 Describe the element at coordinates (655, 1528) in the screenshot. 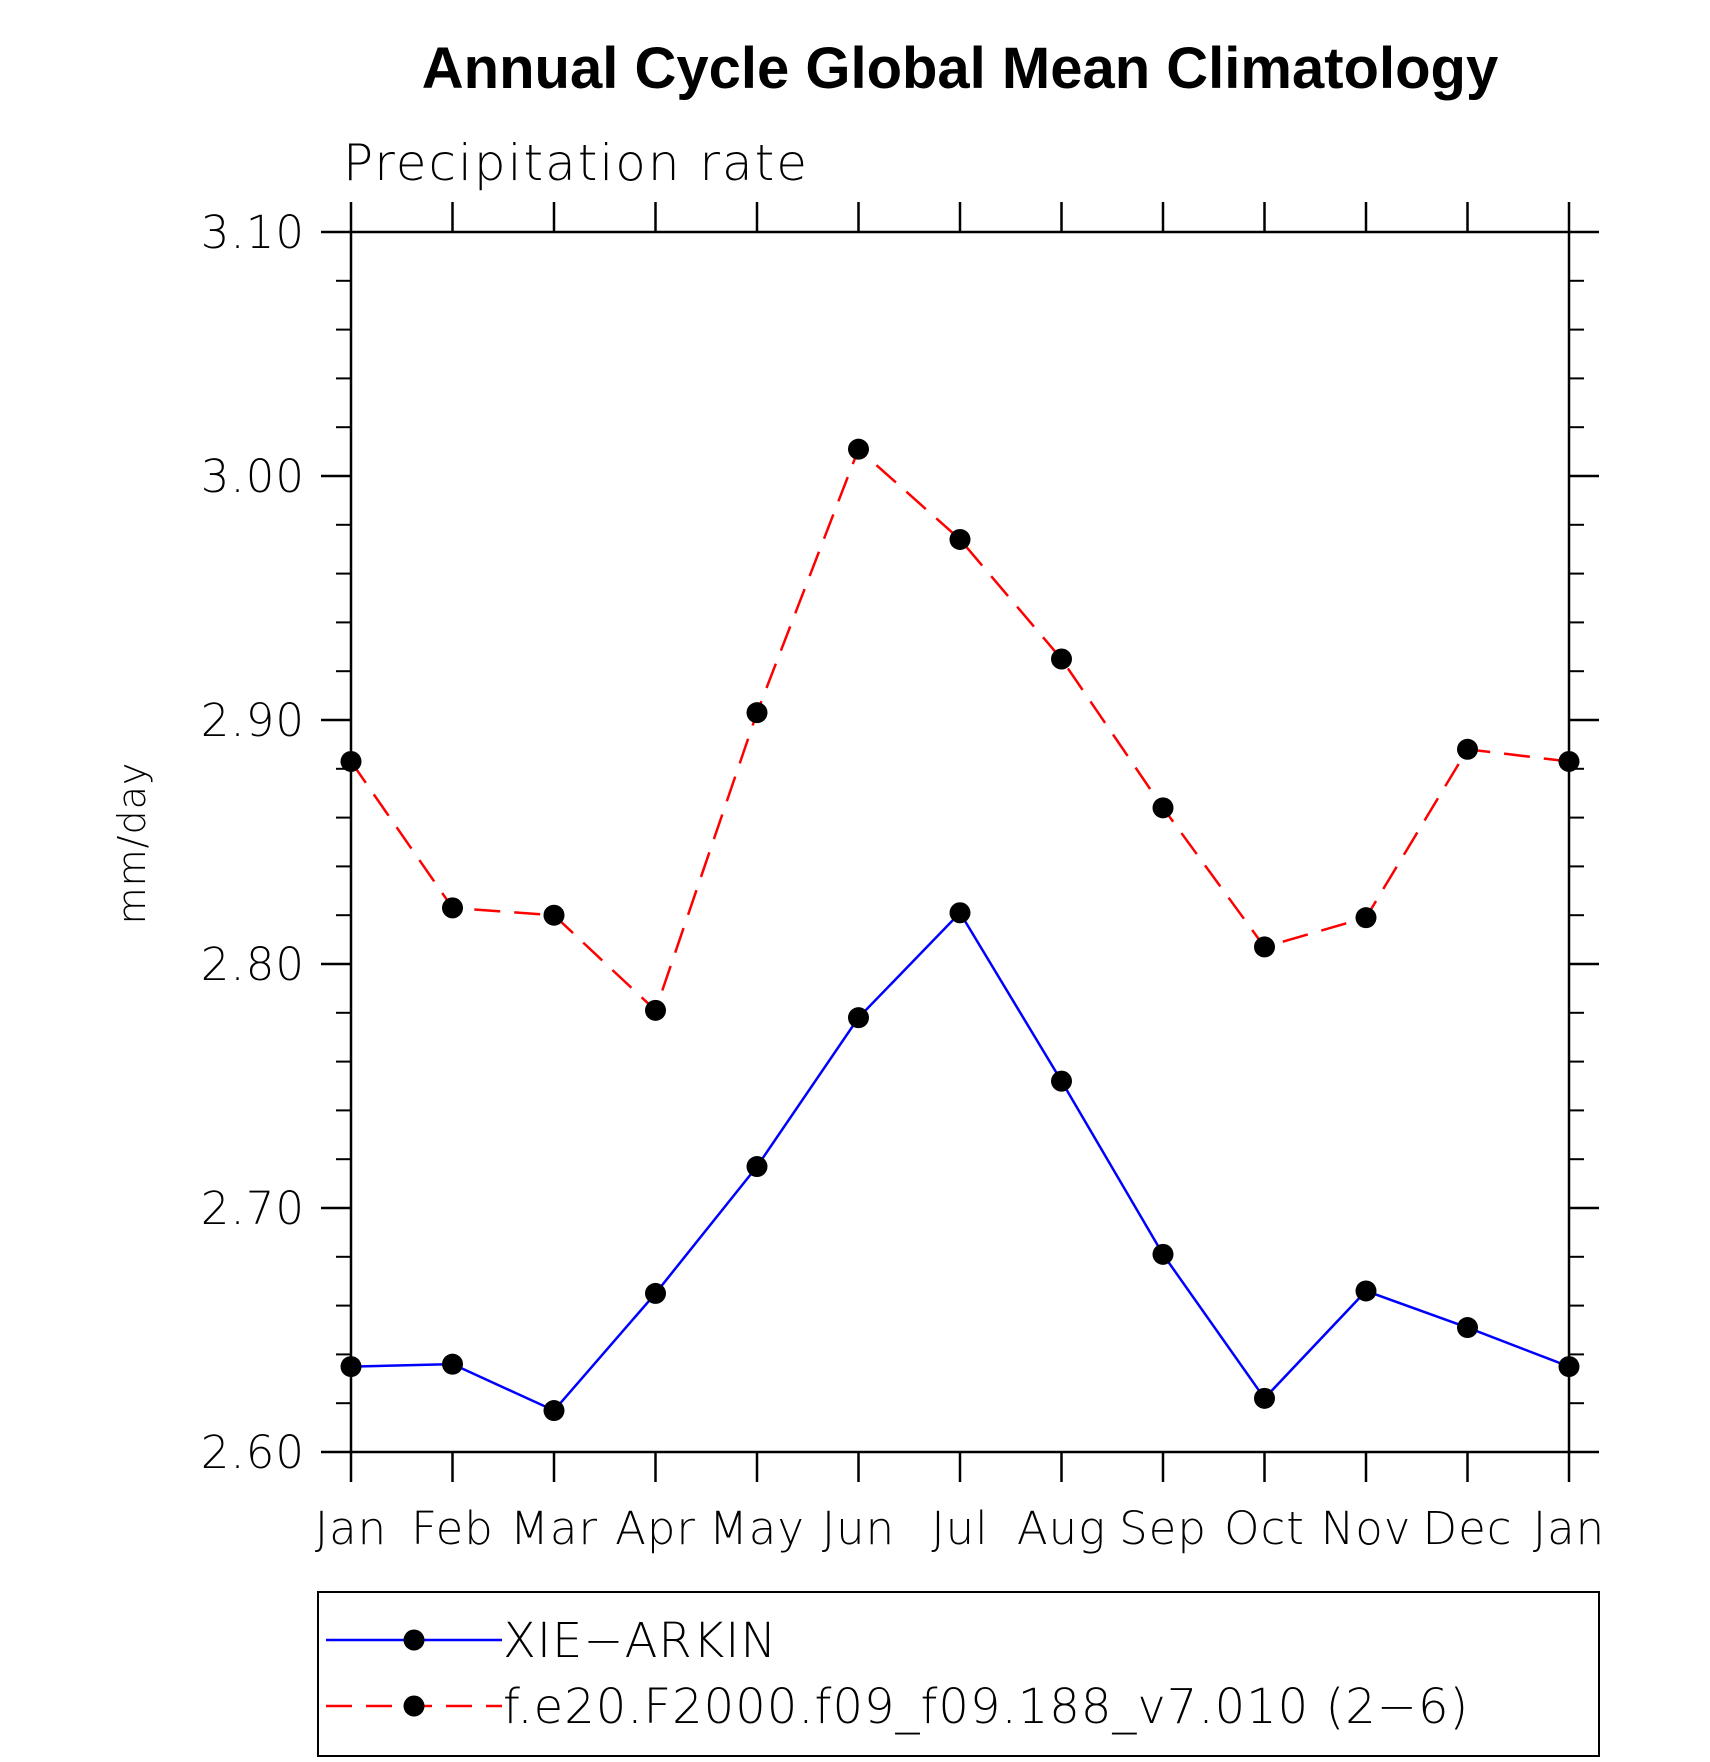

I see `x-tick-label: Apr` at that location.